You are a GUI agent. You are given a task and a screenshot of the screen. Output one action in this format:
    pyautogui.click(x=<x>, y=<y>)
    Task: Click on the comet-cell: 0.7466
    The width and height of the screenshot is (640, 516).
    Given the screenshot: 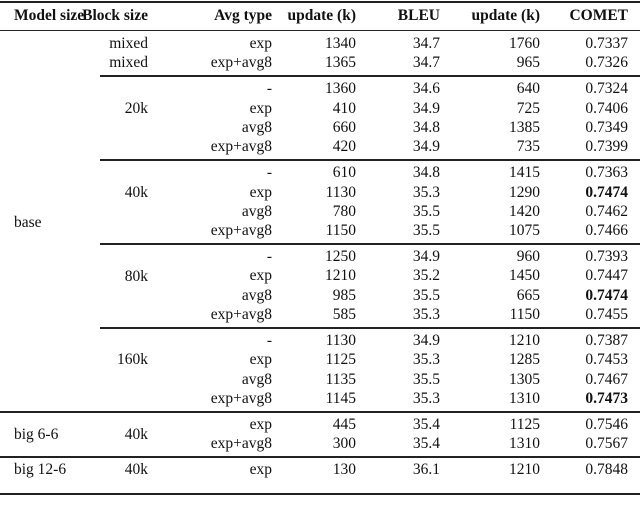 What is the action you would take?
    pyautogui.click(x=606, y=231)
    